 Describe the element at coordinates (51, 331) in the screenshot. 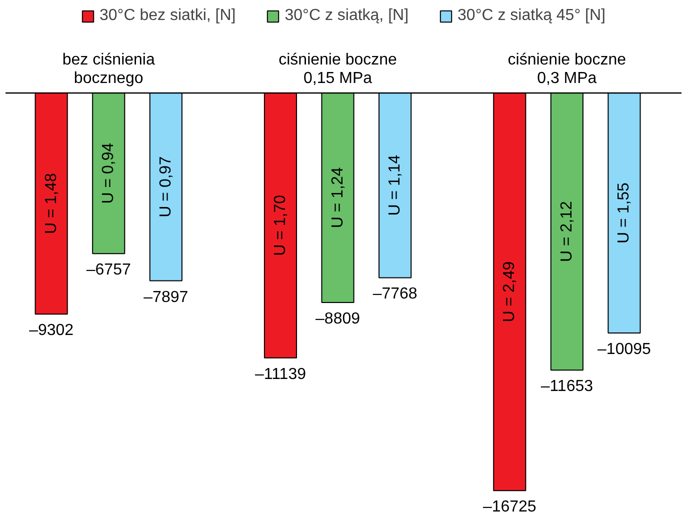

I see `data-label: –9302` at that location.